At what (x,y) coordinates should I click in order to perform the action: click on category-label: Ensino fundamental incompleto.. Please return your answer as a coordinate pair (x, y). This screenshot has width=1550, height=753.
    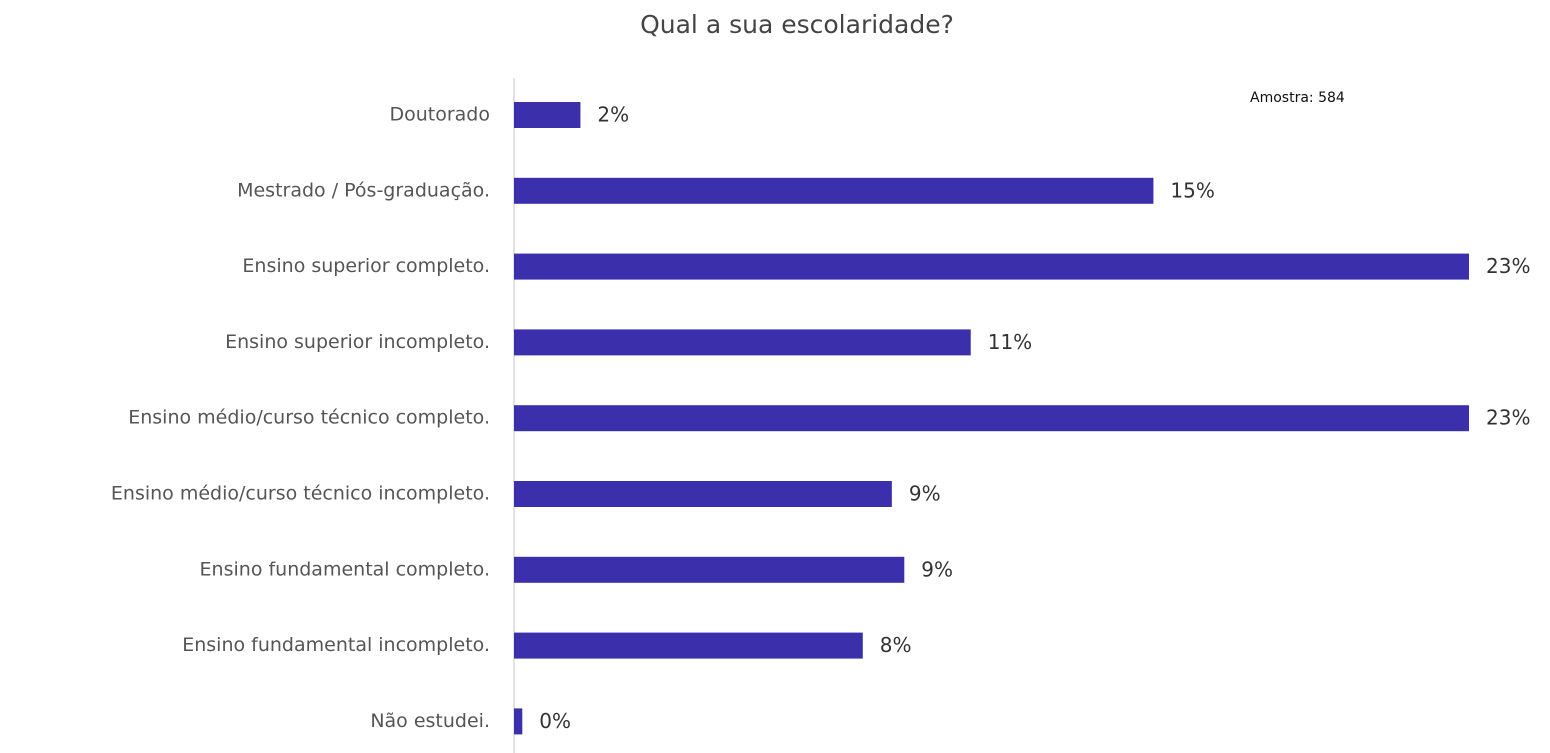
    Looking at the image, I should click on (336, 645).